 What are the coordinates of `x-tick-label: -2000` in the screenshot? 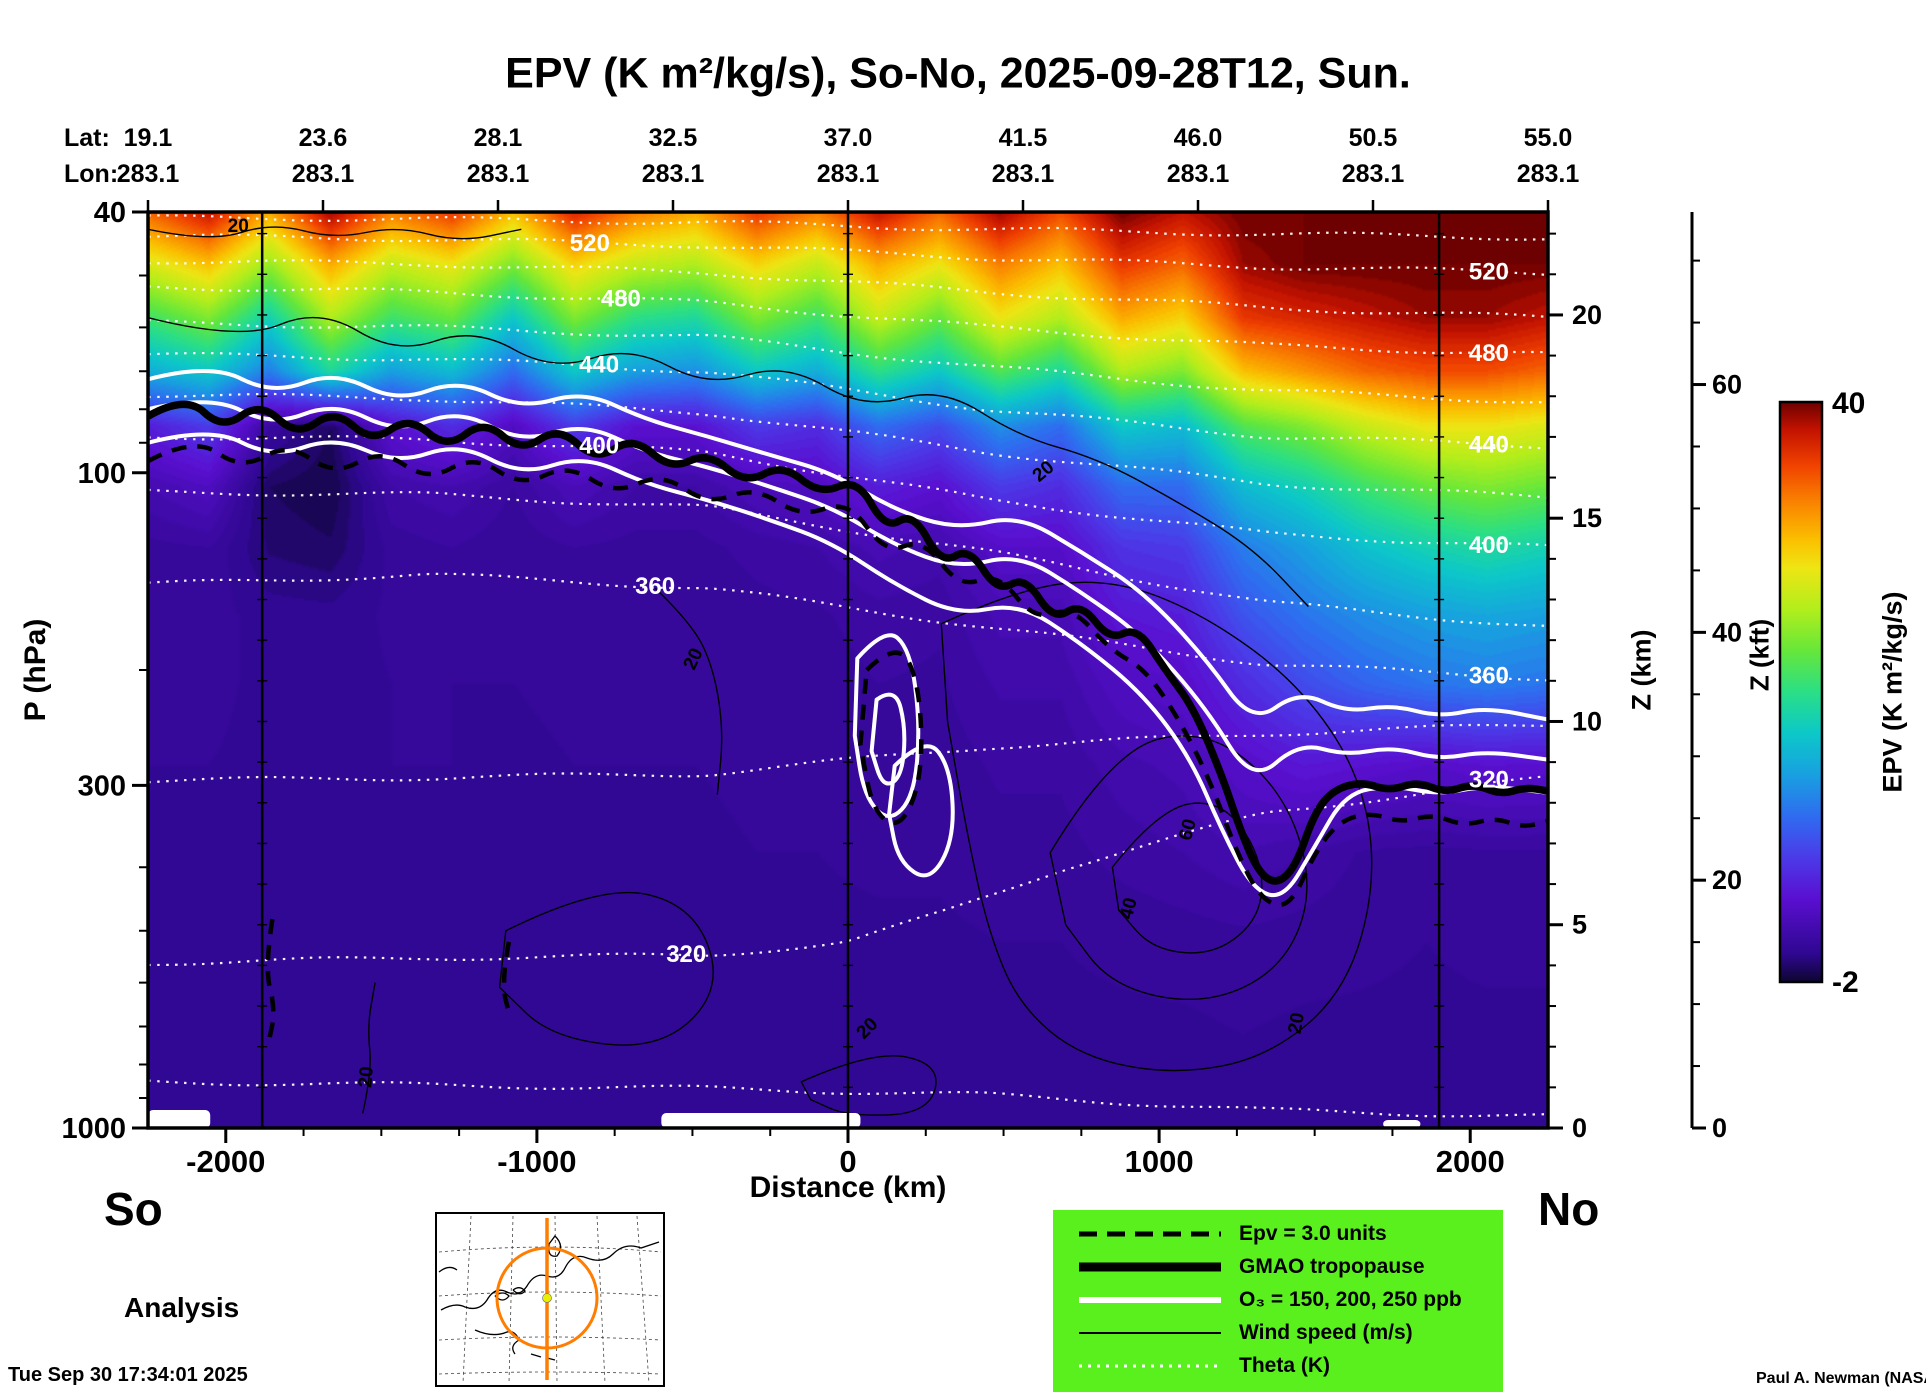 It's located at (225, 1161).